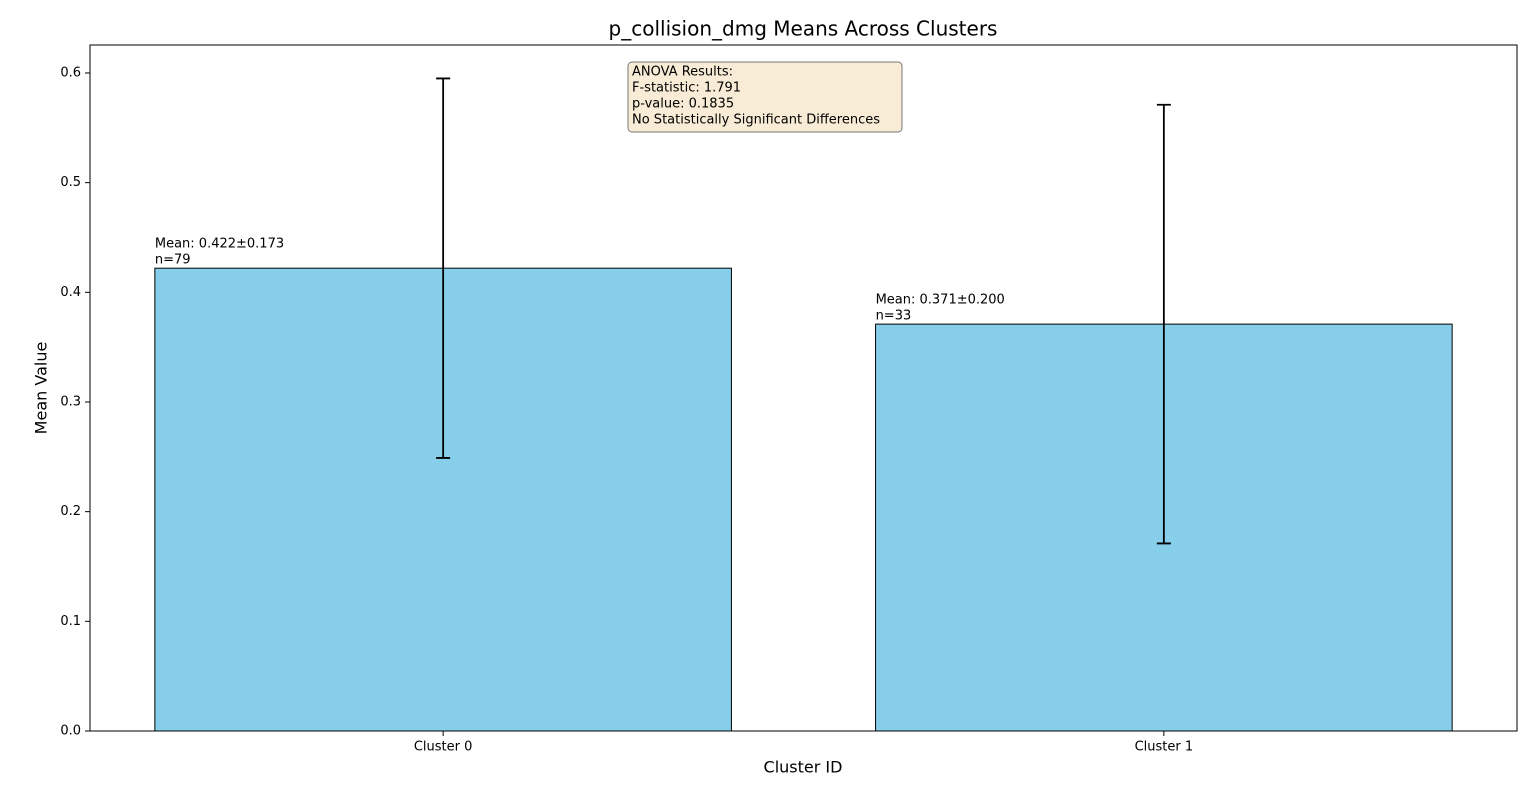  What do you see at coordinates (803, 767) in the screenshot?
I see `x-axis-label: Cluster ID` at bounding box center [803, 767].